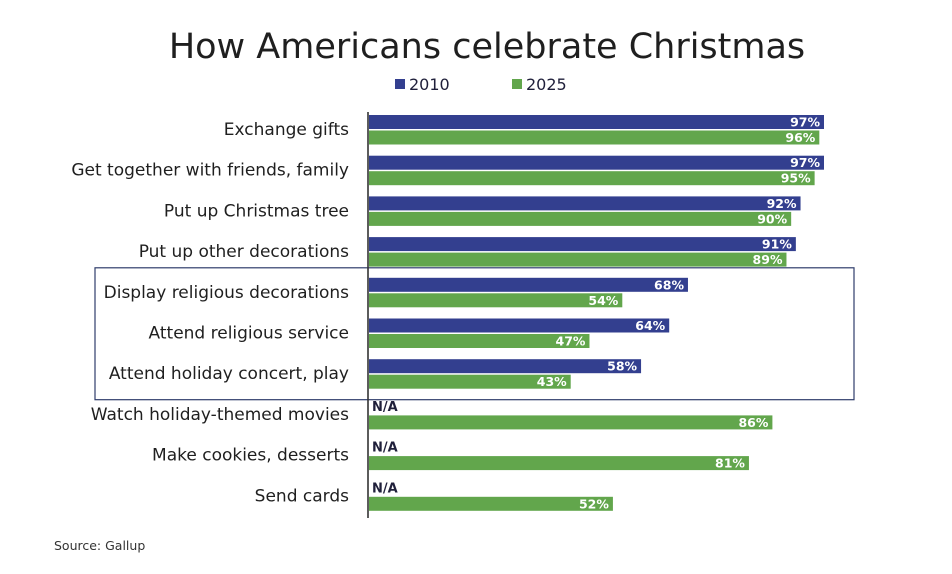 The width and height of the screenshot is (952, 574). I want to click on value-label: 64%, so click(650, 325).